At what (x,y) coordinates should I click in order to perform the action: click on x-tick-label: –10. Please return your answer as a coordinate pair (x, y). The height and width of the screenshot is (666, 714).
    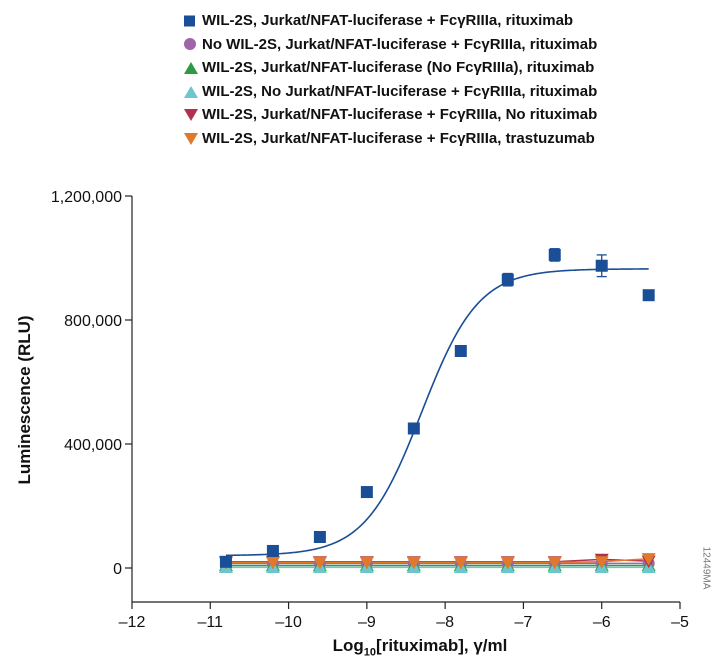
    Looking at the image, I should click on (288, 622).